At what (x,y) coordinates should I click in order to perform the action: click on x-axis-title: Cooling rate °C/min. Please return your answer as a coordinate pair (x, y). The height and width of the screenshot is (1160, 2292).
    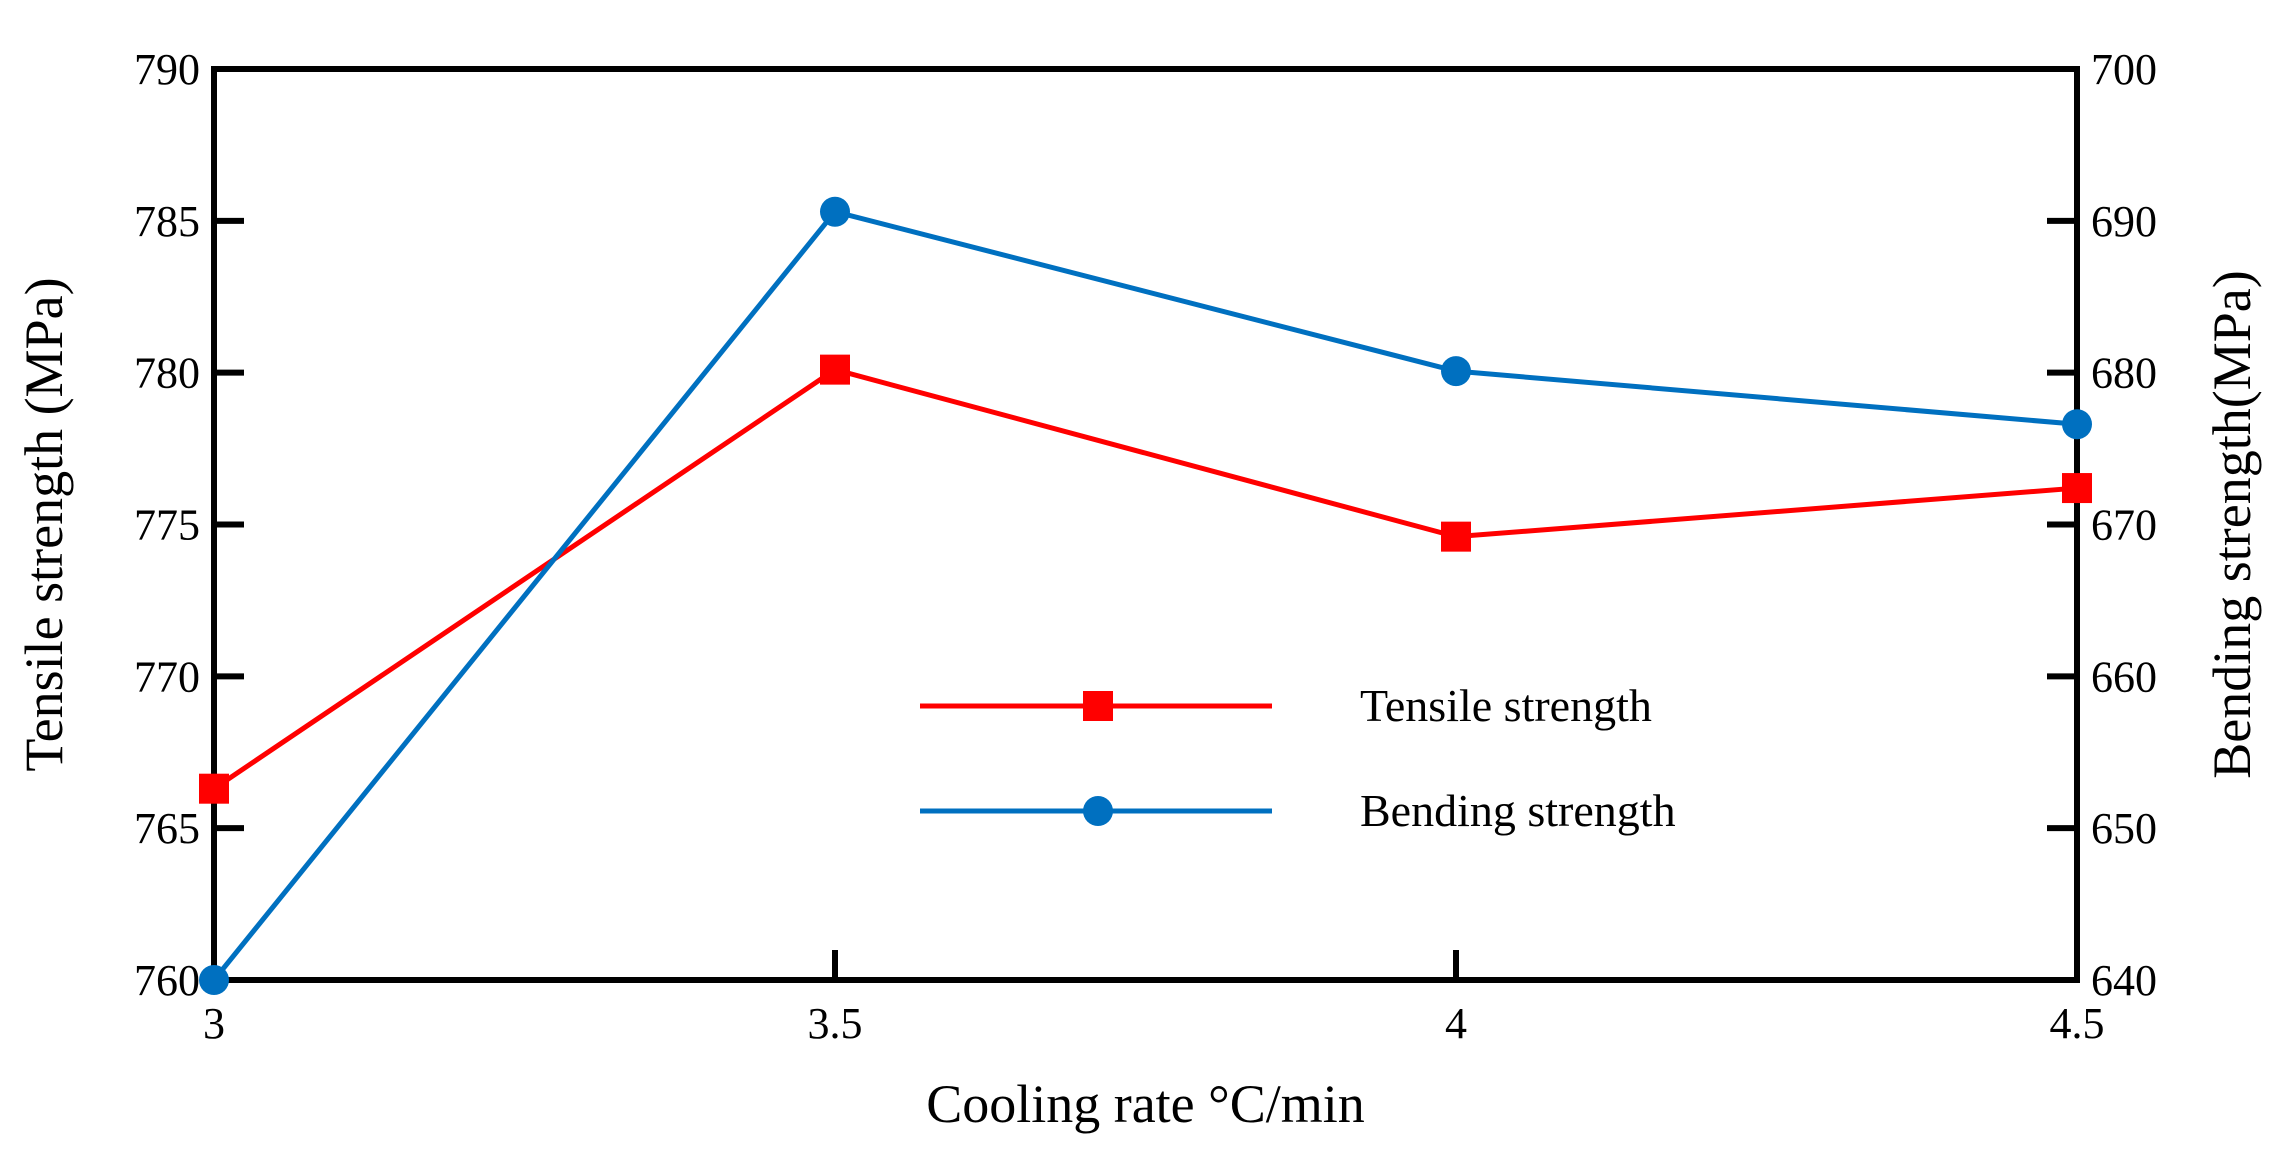
    Looking at the image, I should click on (1145, 1104).